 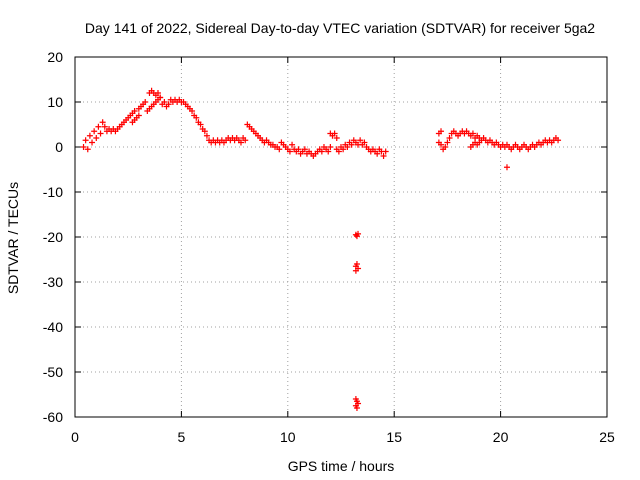 I want to click on y-tick-label: -40, so click(x=53, y=327).